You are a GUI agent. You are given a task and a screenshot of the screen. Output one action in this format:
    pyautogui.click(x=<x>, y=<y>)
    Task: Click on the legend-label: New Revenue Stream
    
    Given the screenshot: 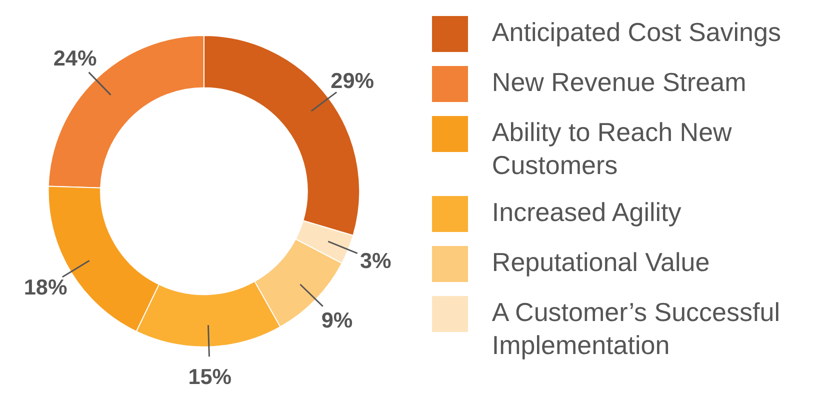 What is the action you would take?
    pyautogui.click(x=620, y=82)
    